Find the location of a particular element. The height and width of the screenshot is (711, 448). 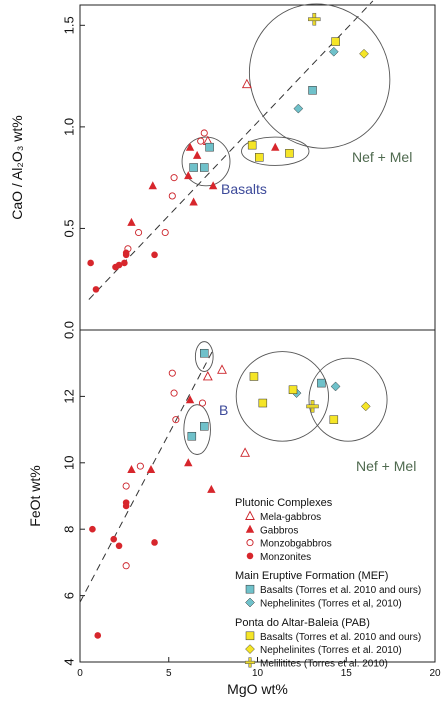

x-axis-label: MgO wt% is located at coordinates (257, 689).